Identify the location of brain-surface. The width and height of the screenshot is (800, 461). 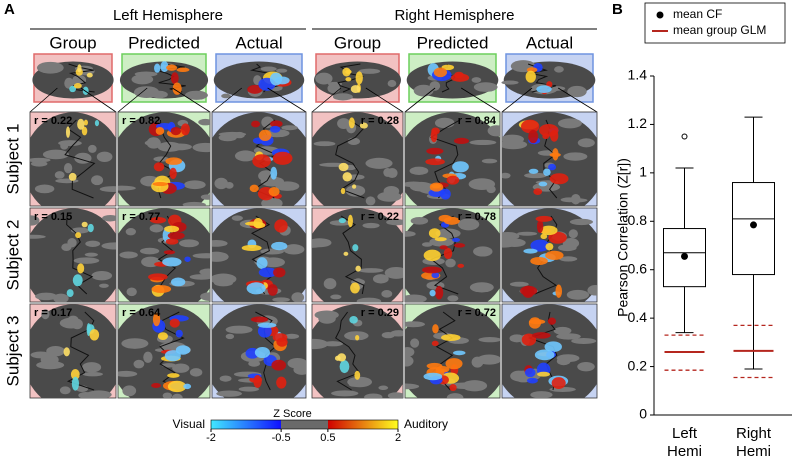
(164, 255).